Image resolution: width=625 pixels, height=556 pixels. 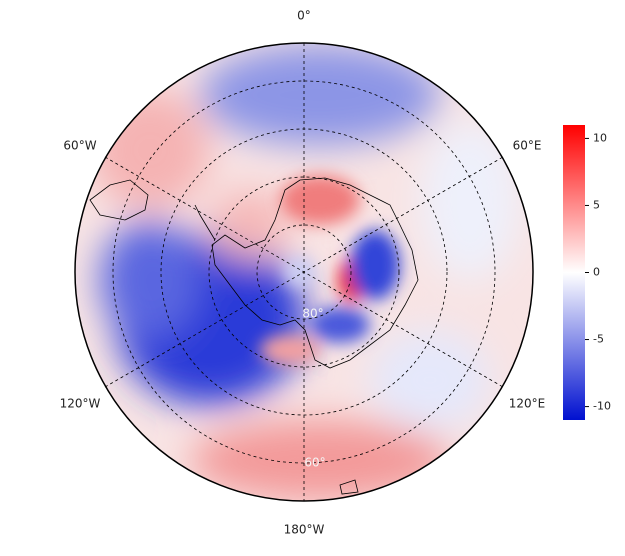 I want to click on colorbar-tick-label: 5, so click(x=596, y=204).